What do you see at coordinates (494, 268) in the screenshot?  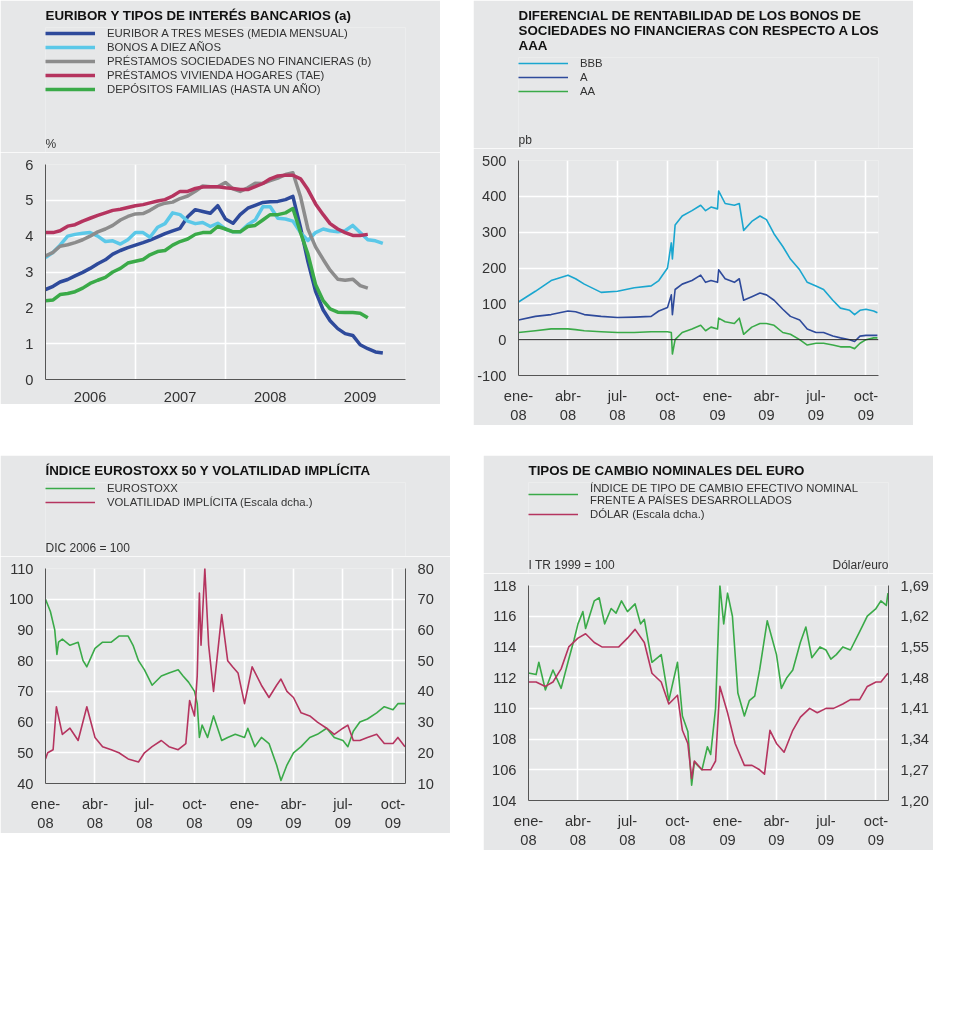 I see `y-tick-label: 200` at bounding box center [494, 268].